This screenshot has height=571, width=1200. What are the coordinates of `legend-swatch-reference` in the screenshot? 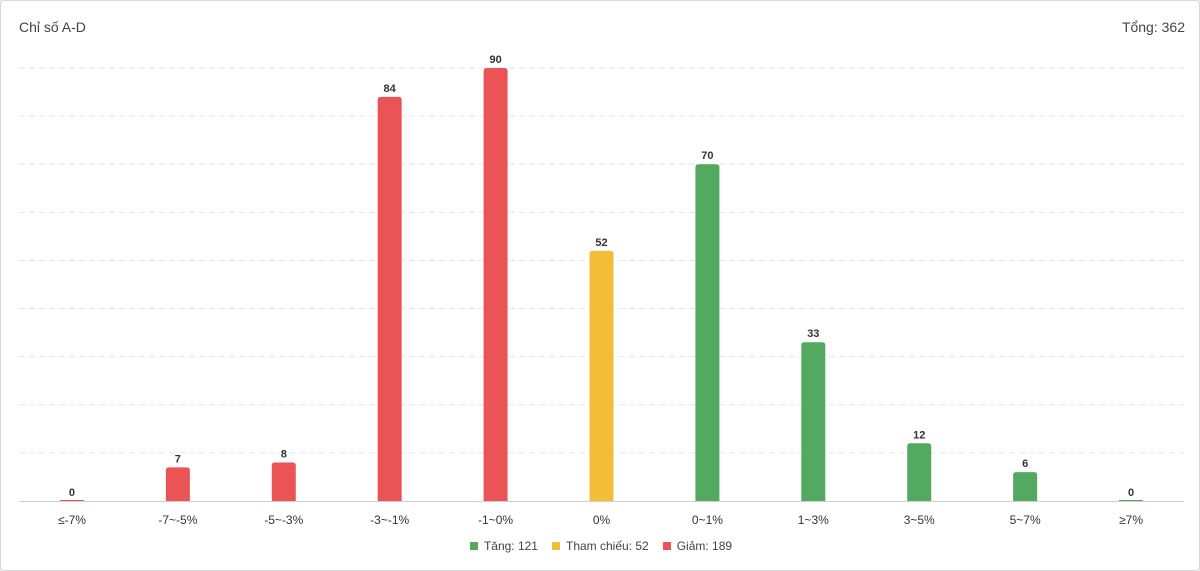 It's located at (555, 546).